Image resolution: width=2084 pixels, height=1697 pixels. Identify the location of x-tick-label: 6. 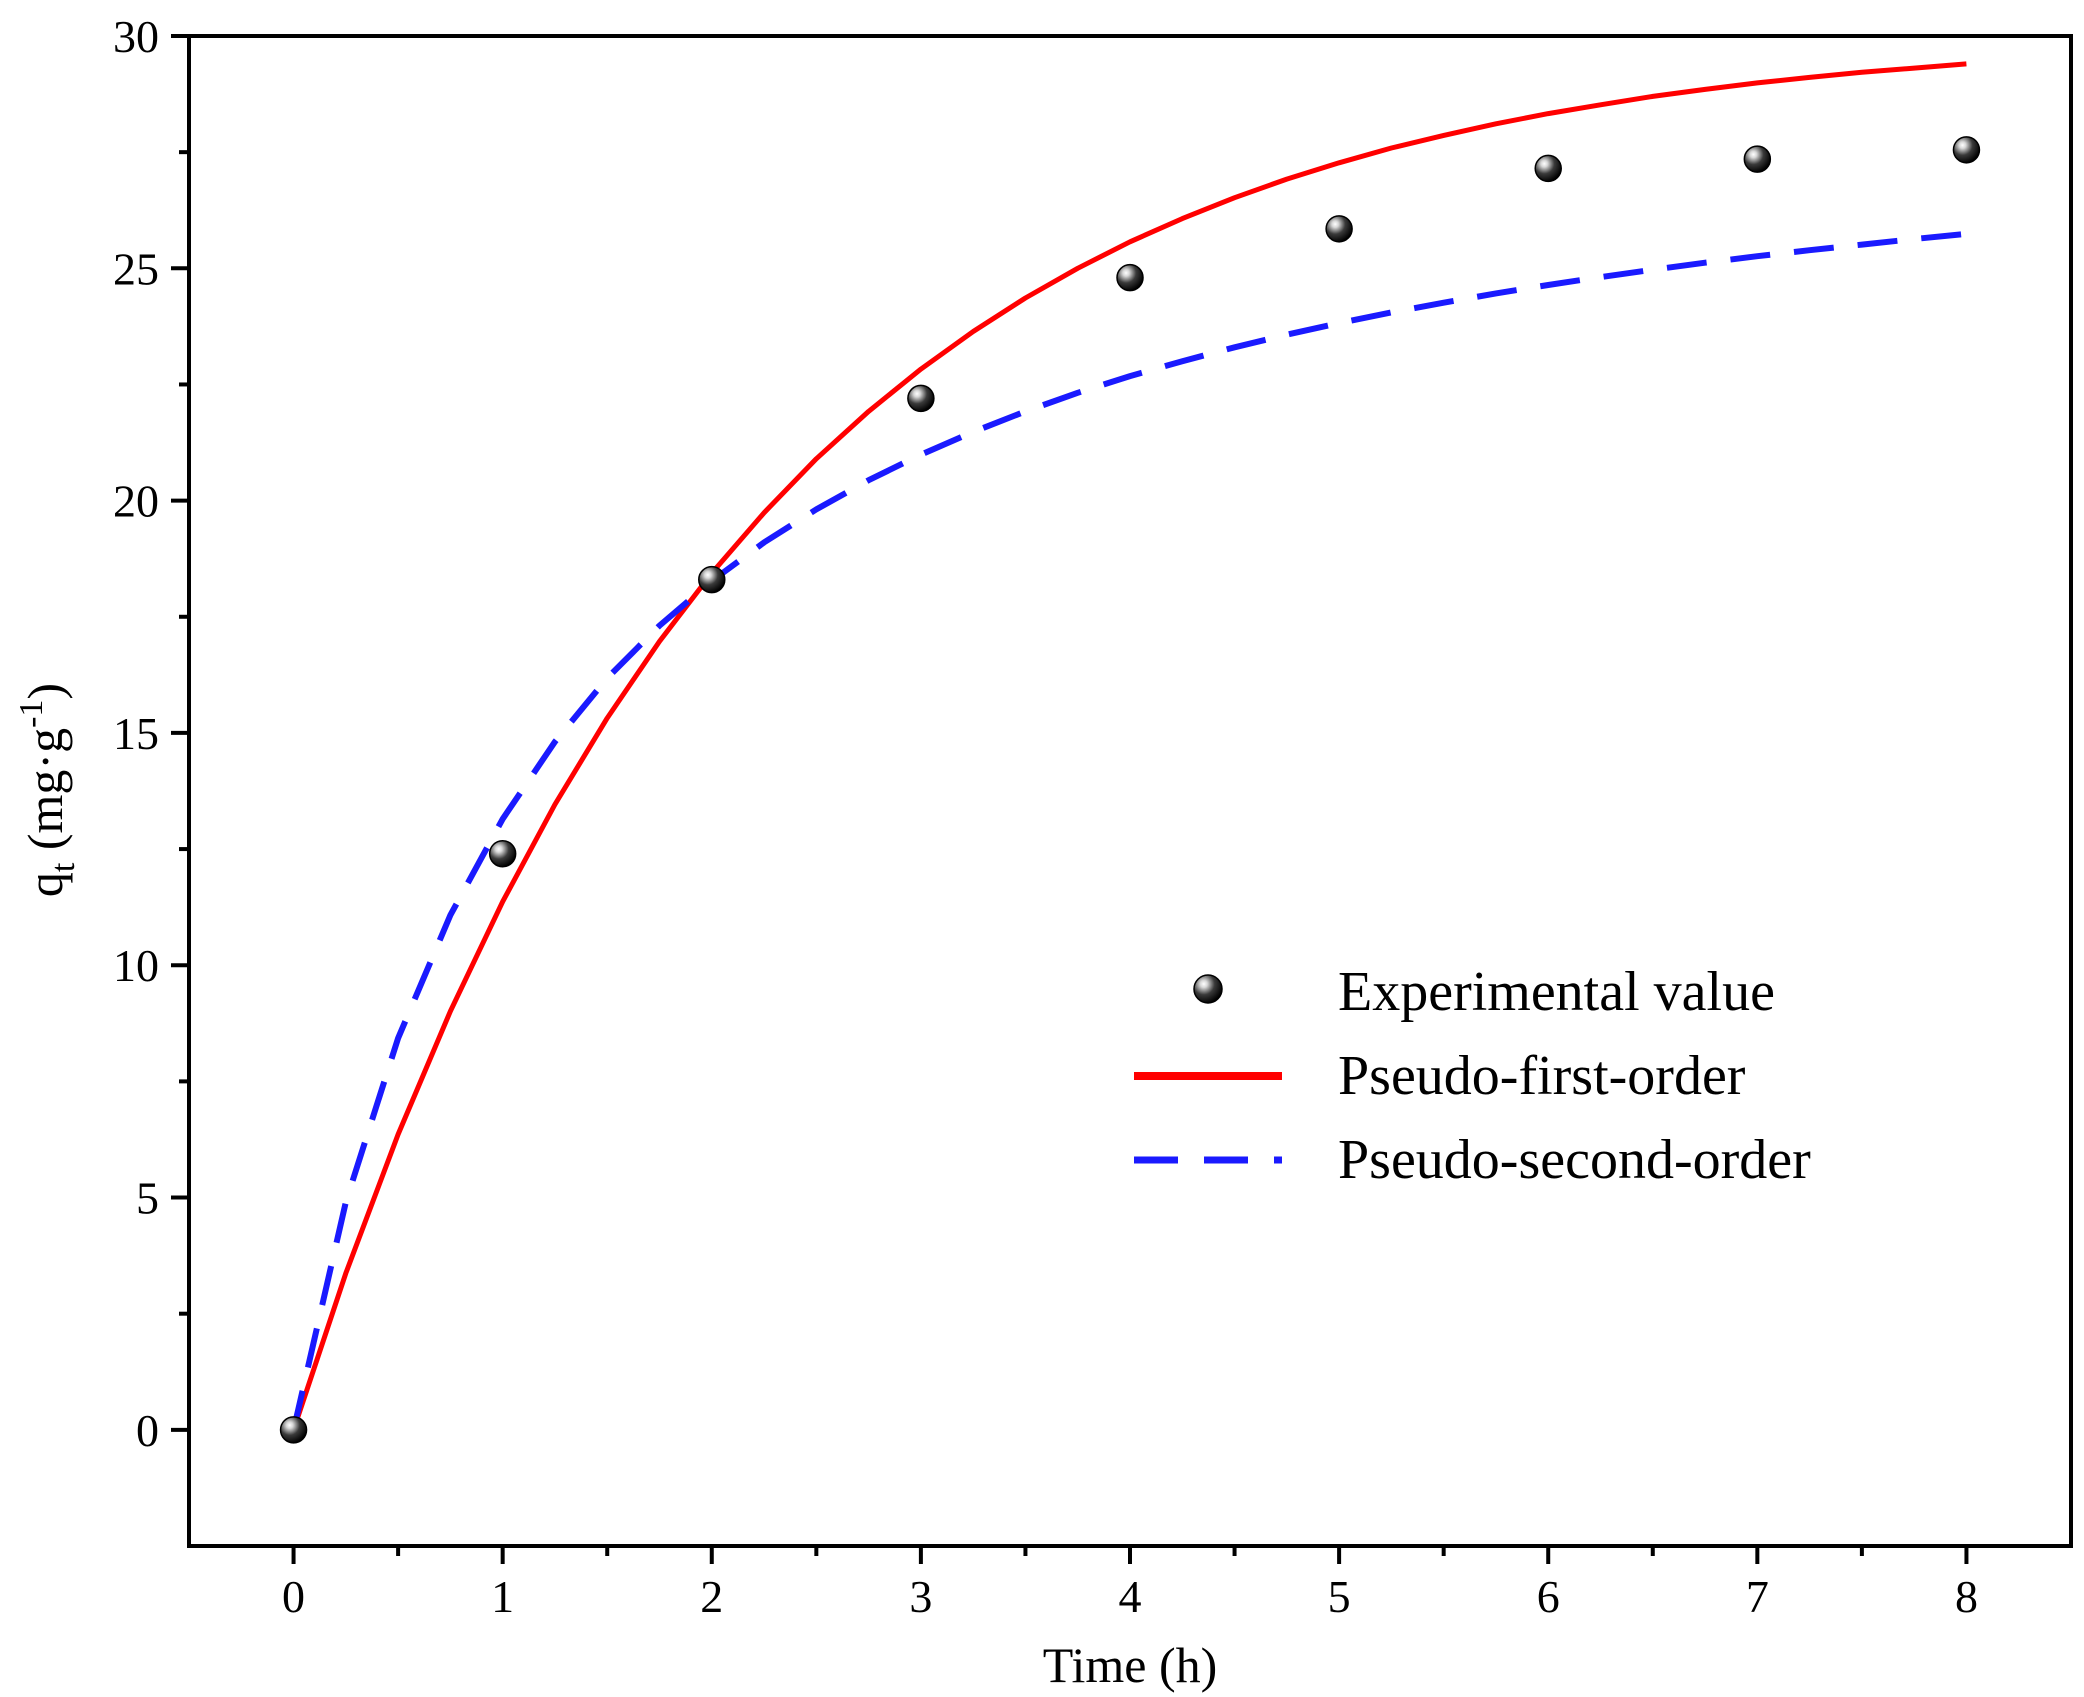
(1548, 1596).